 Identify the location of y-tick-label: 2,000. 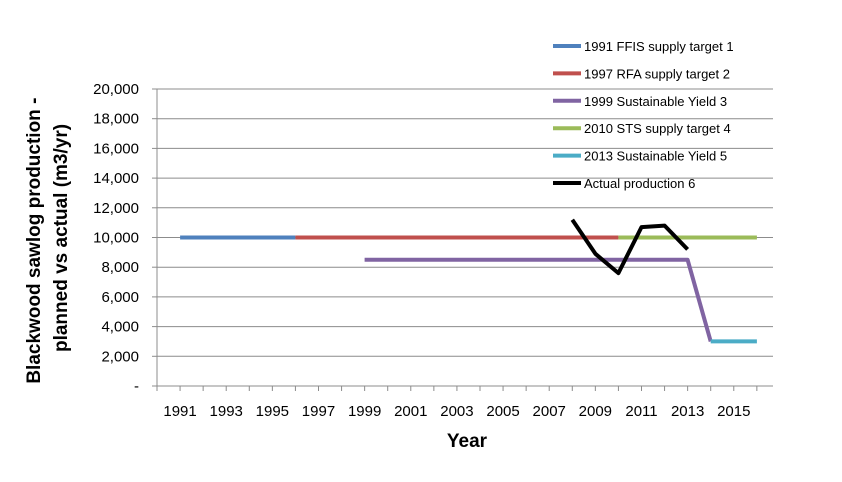
(120, 356).